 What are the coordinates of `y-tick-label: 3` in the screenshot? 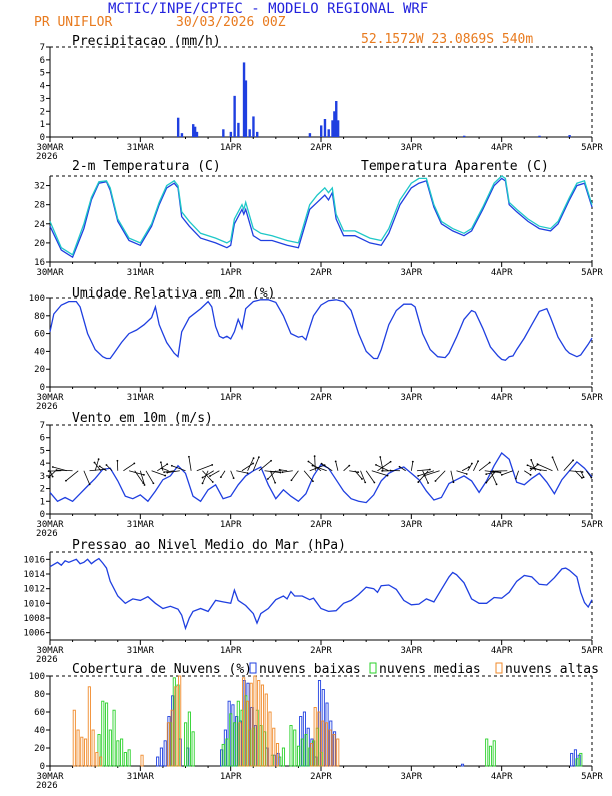 It's located at (42, 477).